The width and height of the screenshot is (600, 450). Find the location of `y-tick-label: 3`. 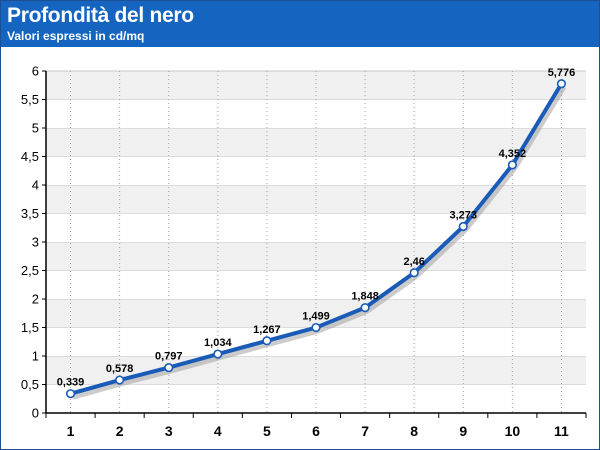

y-tick-label: 3 is located at coordinates (35, 242).